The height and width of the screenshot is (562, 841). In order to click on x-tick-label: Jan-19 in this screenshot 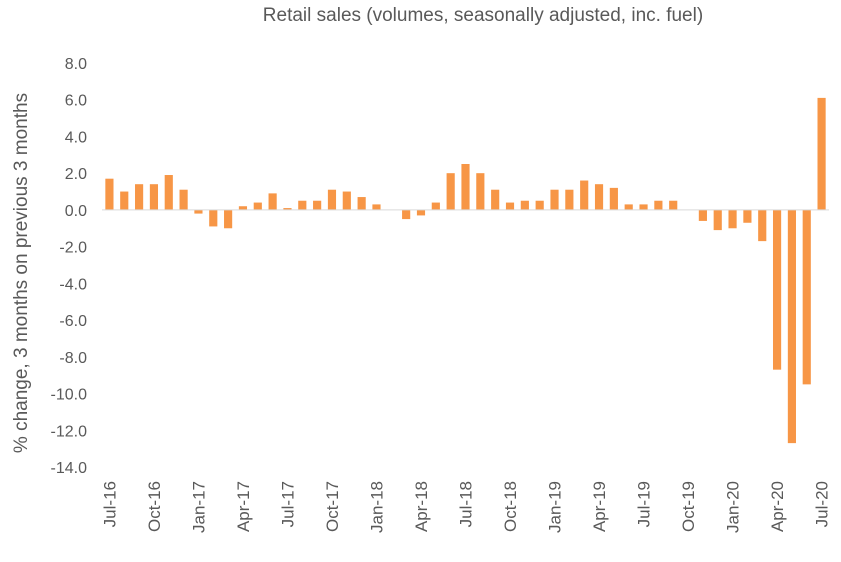, I will do `click(555, 507)`.